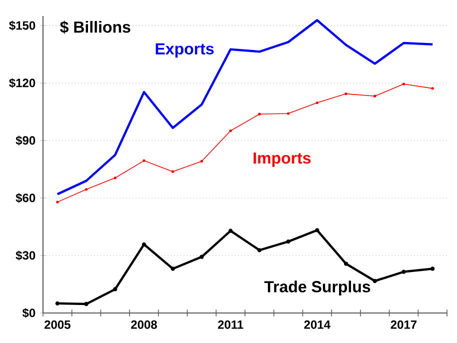 This screenshot has width=457, height=343. I want to click on y-tick-label: $150, so click(22, 25).